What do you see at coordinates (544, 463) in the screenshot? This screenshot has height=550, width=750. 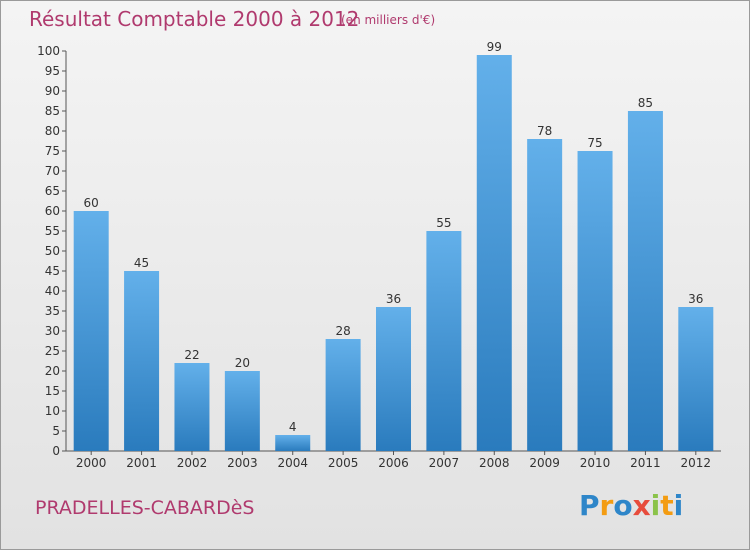 I see `x-tick-label-2009: 2009` at bounding box center [544, 463].